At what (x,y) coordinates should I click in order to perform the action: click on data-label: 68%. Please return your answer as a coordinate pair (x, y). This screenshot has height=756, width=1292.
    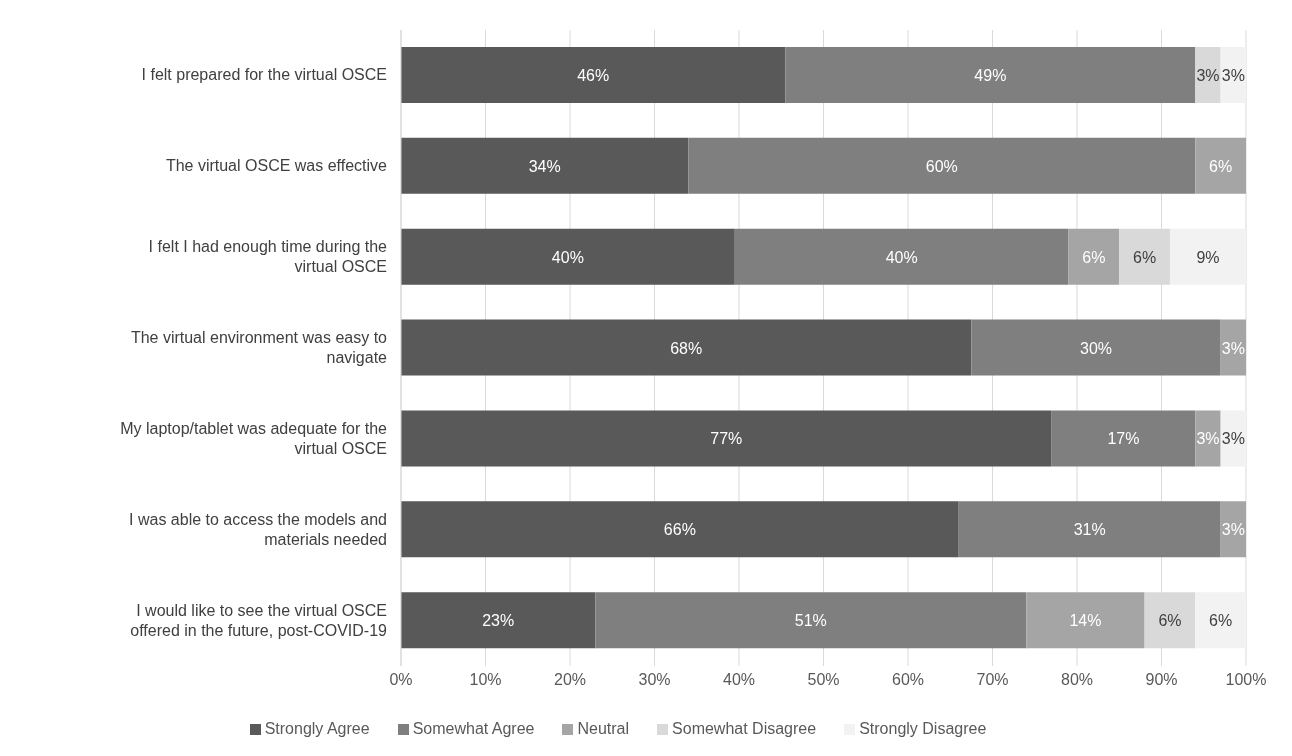
    Looking at the image, I should click on (686, 348).